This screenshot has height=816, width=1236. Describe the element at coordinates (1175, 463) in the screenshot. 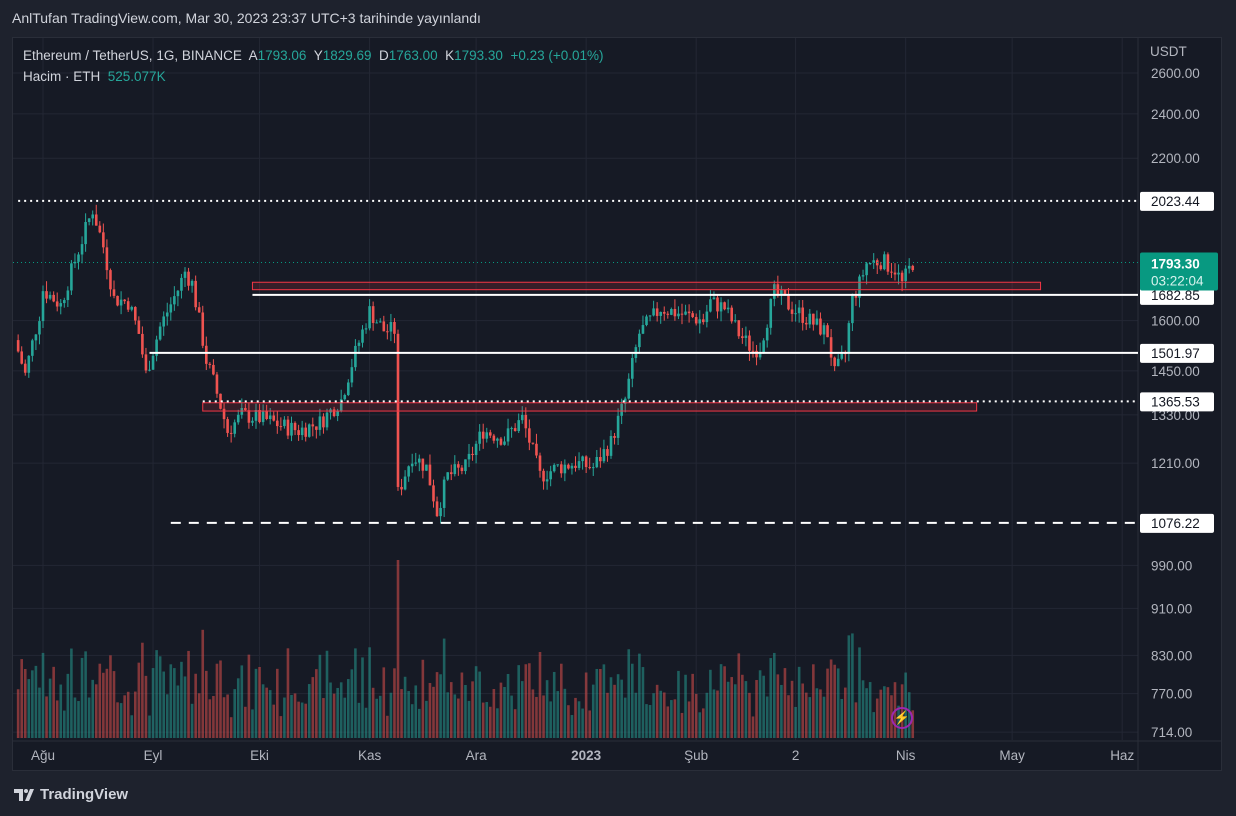

I see `y-tick-label: 1210.00` at that location.